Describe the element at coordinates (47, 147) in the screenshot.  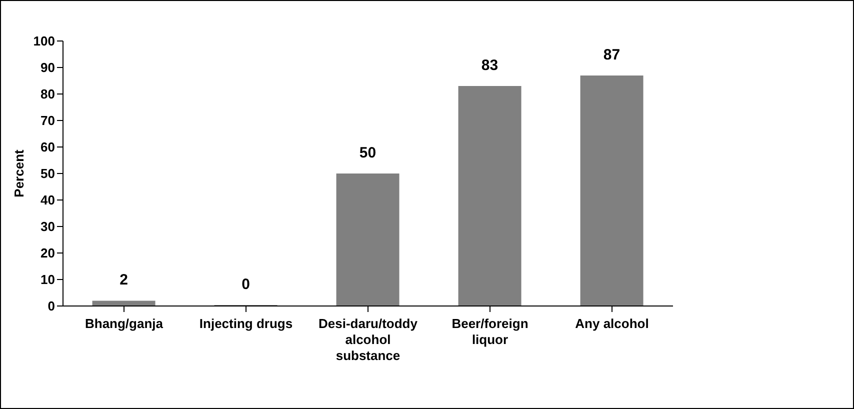
I see `y-tick-label: 60` at that location.